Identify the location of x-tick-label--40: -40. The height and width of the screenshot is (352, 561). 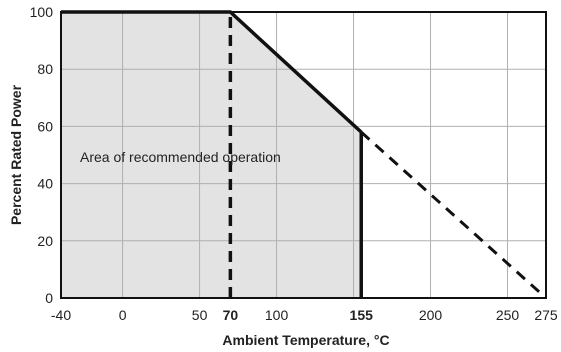
(61, 315).